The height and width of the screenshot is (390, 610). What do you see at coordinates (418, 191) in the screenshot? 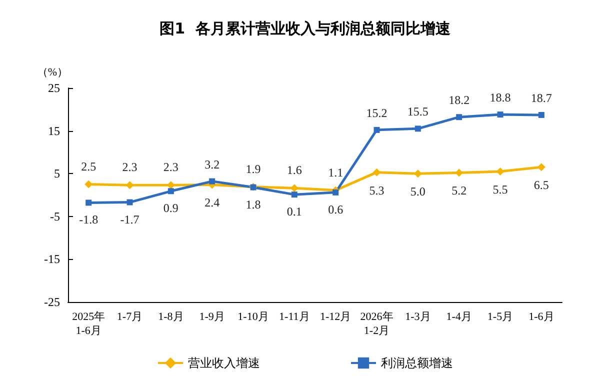
I see `data-label: 5.0` at bounding box center [418, 191].